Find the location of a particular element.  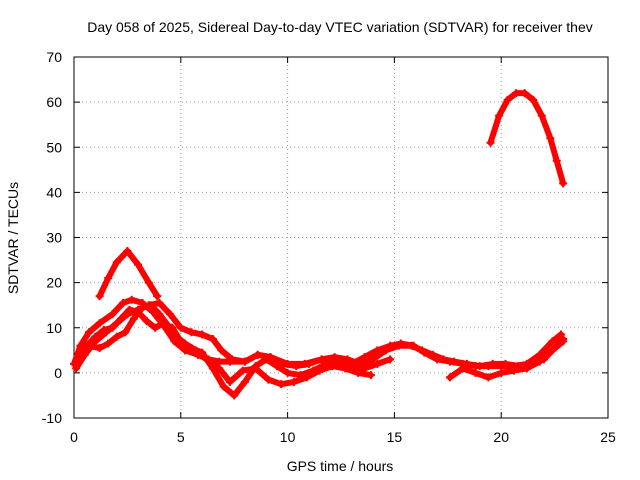

y-tick-label: 60 is located at coordinates (54, 102).